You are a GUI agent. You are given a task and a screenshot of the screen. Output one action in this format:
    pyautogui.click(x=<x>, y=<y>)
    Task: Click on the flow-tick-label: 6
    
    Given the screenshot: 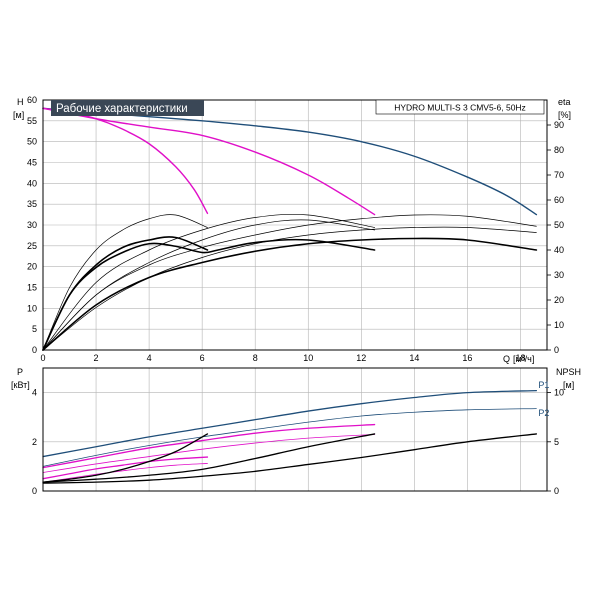 What is the action you would take?
    pyautogui.click(x=202, y=358)
    